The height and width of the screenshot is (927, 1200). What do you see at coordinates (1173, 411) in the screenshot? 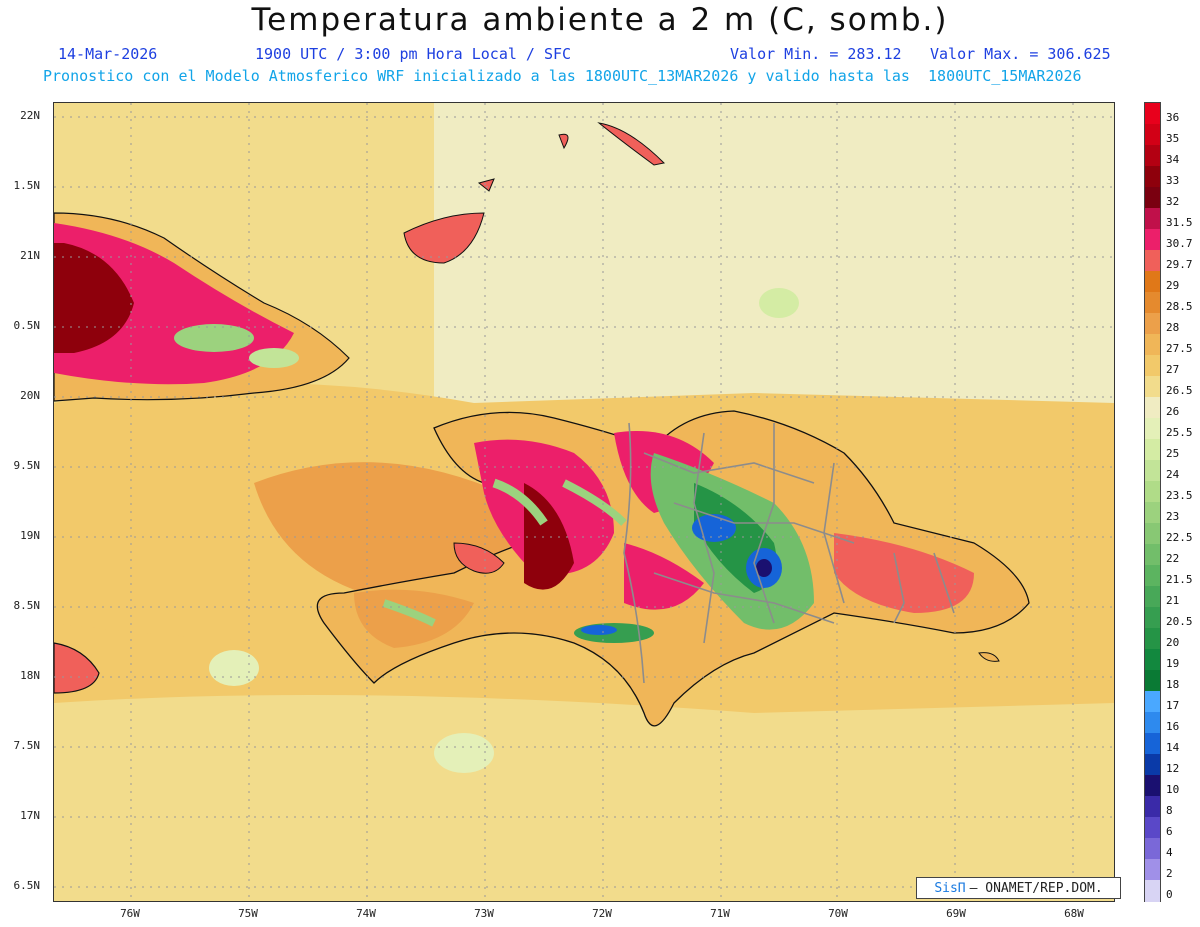
I see `legend-label: 26` at bounding box center [1173, 411].